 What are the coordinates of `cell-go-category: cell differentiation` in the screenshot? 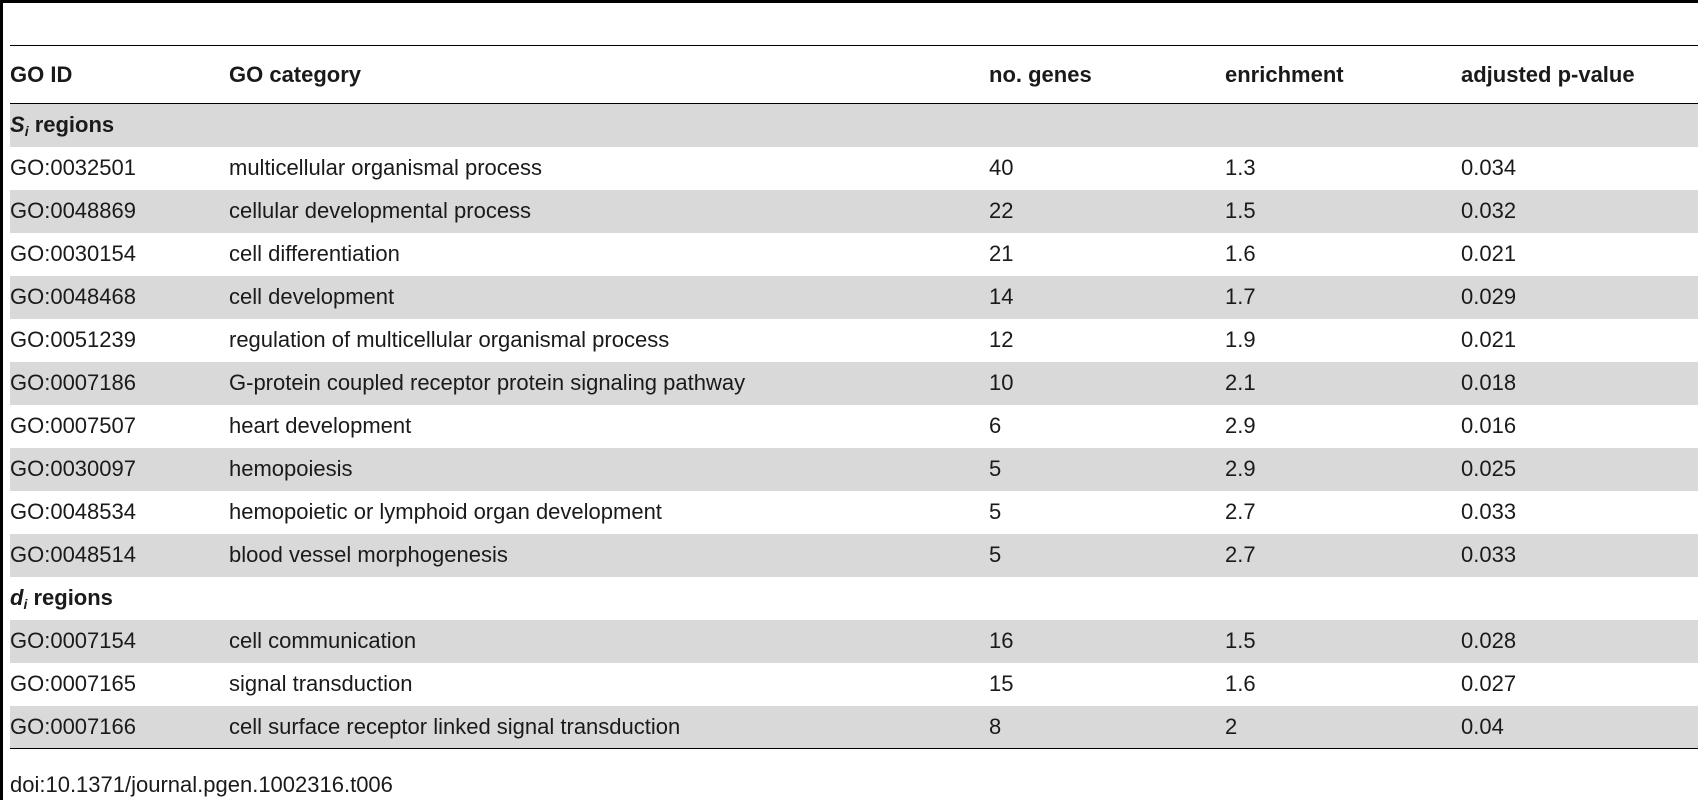 It's located at (314, 253).